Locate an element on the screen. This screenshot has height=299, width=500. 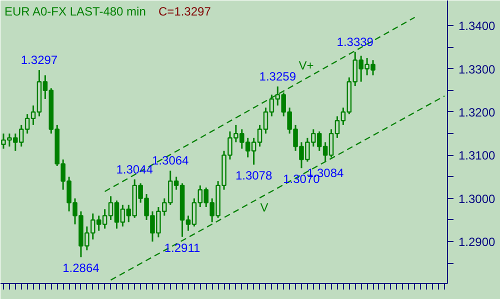
annotation: 1.3339 is located at coordinates (355, 41).